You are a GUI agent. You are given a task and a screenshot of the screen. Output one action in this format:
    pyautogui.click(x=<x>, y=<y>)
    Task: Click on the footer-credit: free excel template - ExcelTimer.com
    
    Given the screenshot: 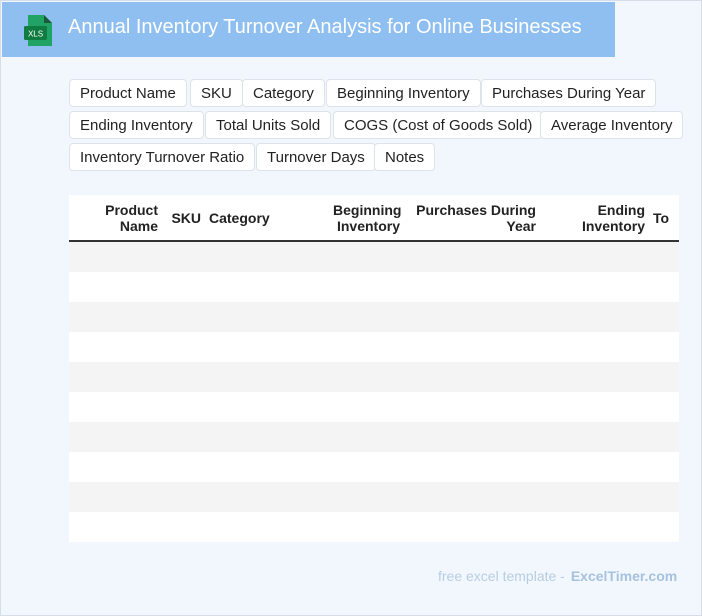 What is the action you would take?
    pyautogui.click(x=557, y=576)
    